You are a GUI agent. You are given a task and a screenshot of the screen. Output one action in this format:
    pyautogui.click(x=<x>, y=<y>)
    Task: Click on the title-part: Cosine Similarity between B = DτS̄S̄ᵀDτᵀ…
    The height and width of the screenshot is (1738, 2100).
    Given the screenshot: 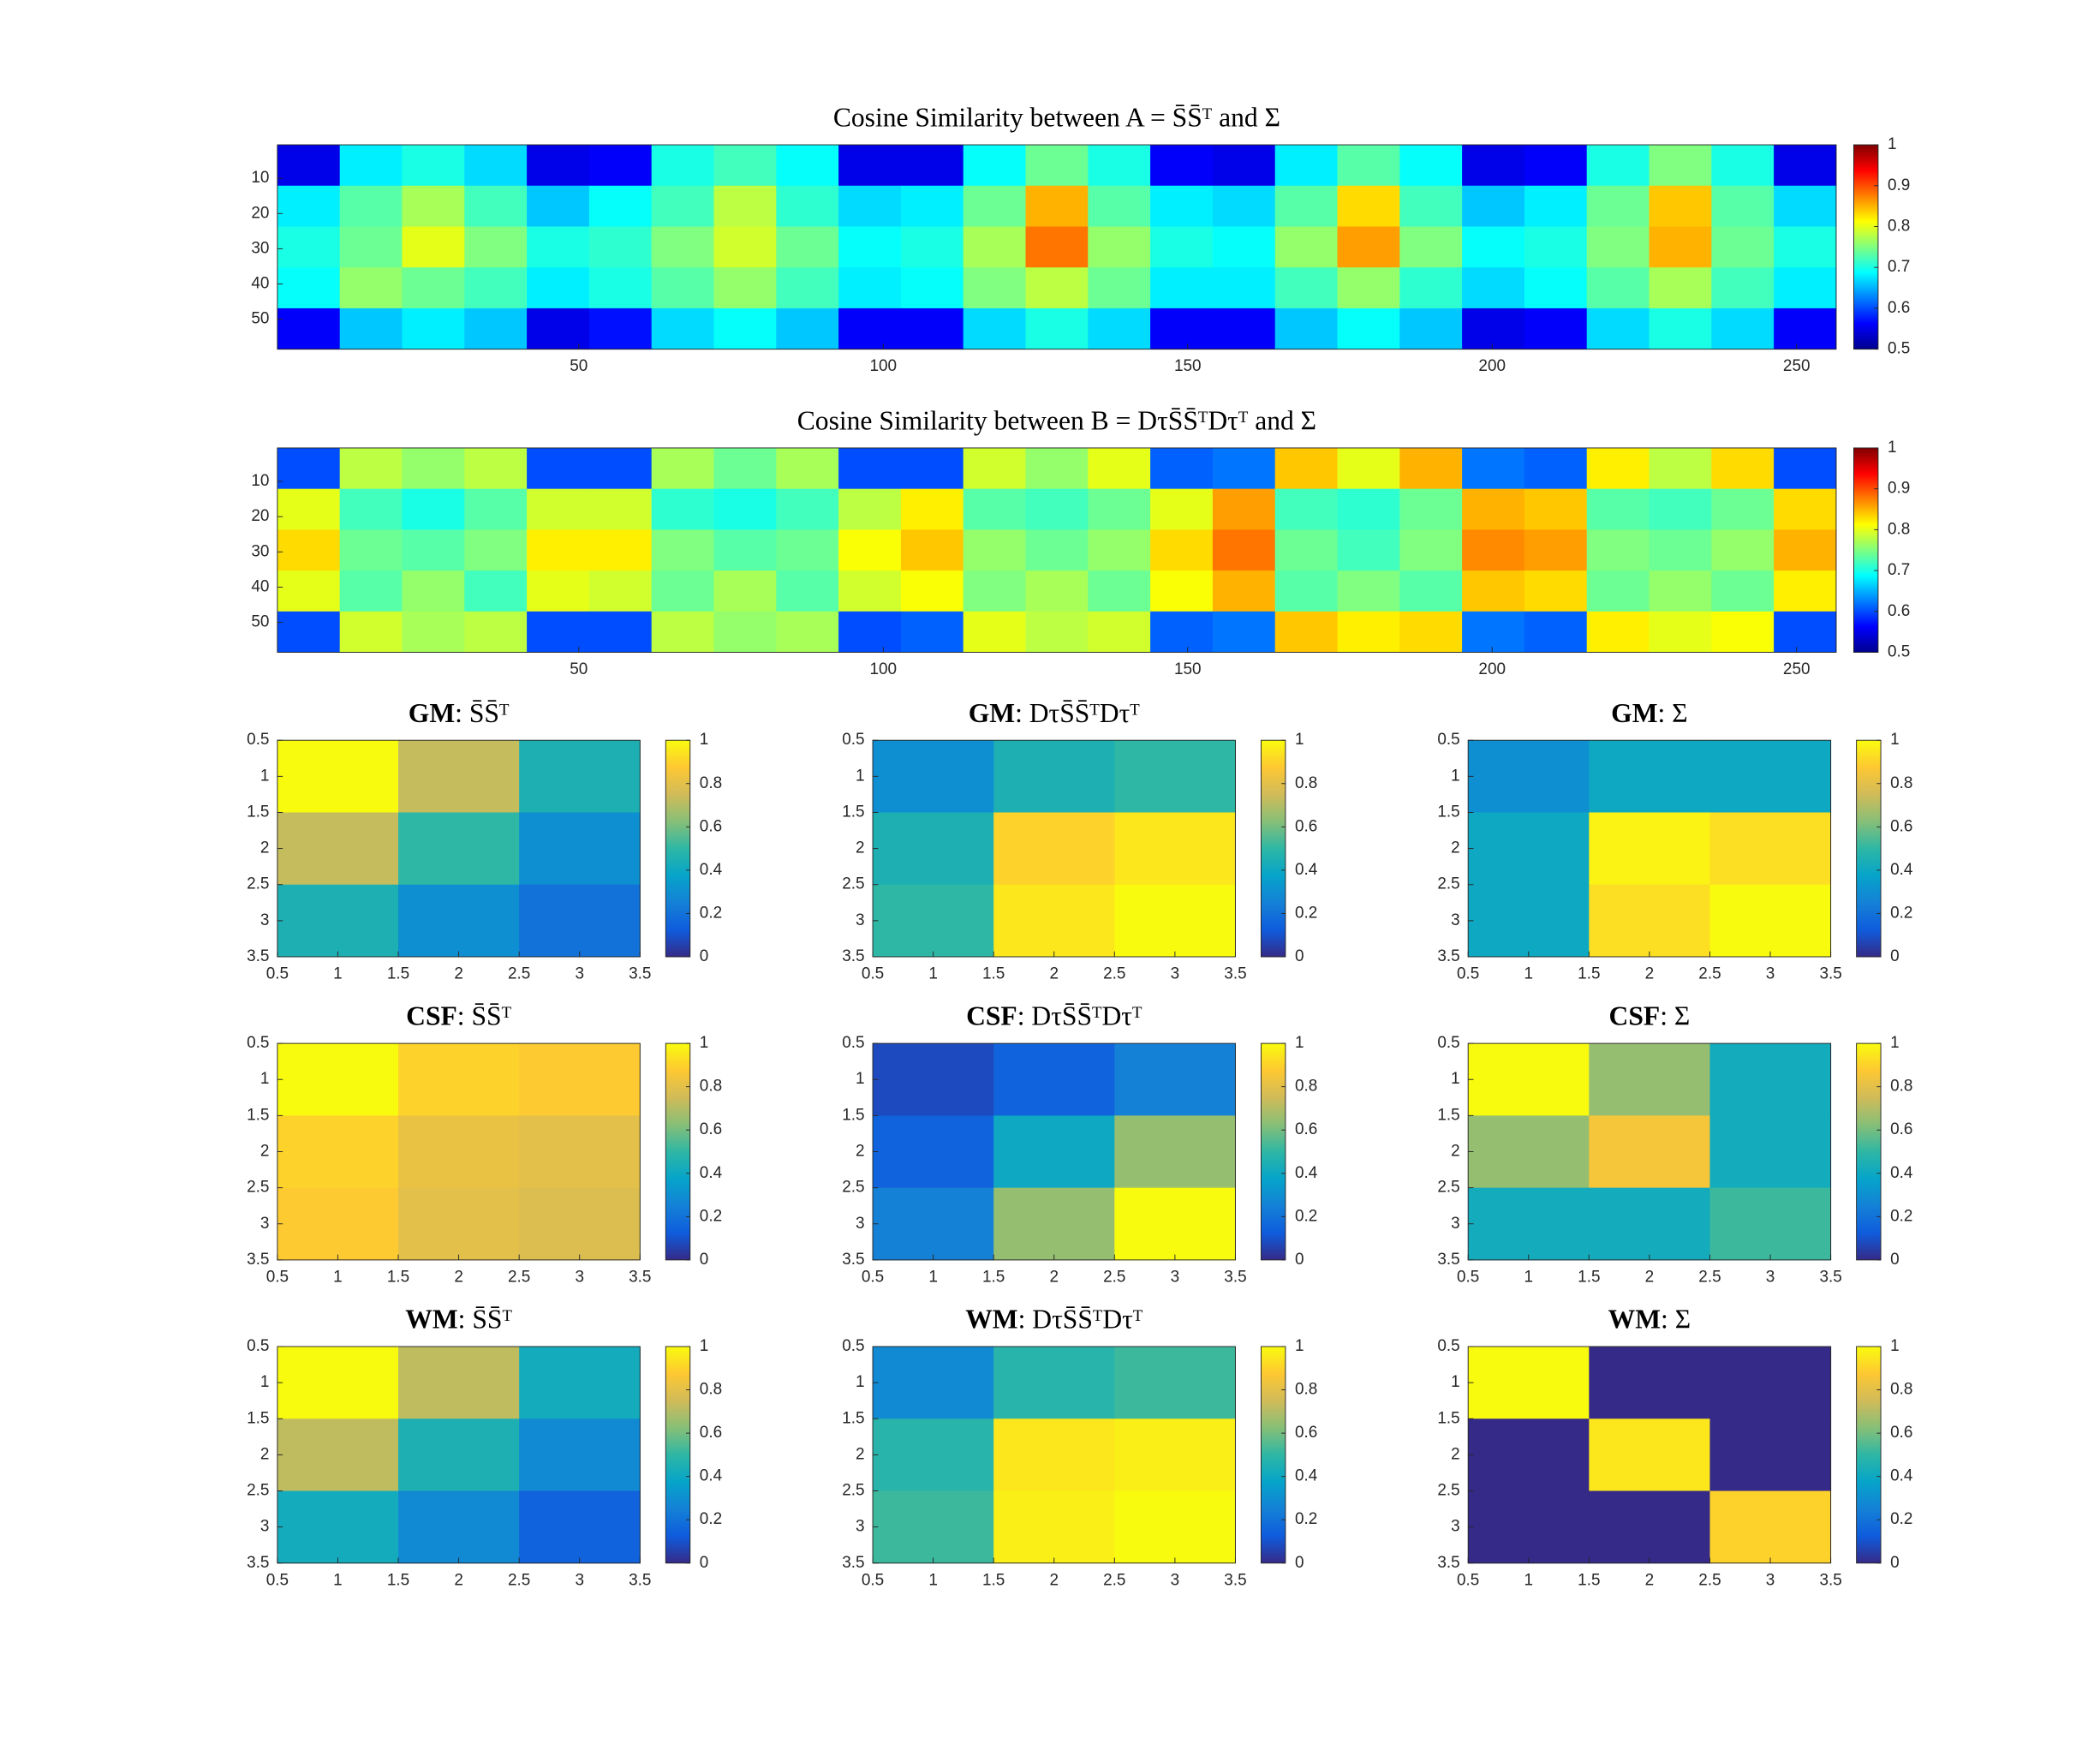 What is the action you would take?
    pyautogui.click(x=1056, y=421)
    